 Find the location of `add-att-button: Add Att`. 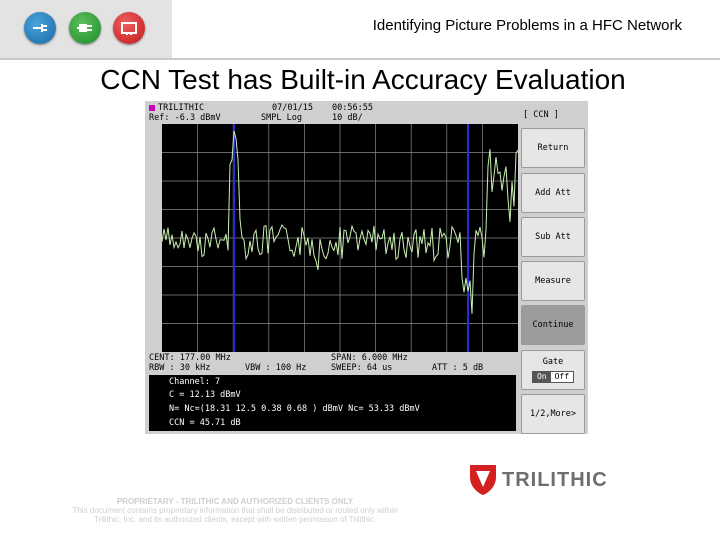

add-att-button: Add Att is located at coordinates (553, 193).